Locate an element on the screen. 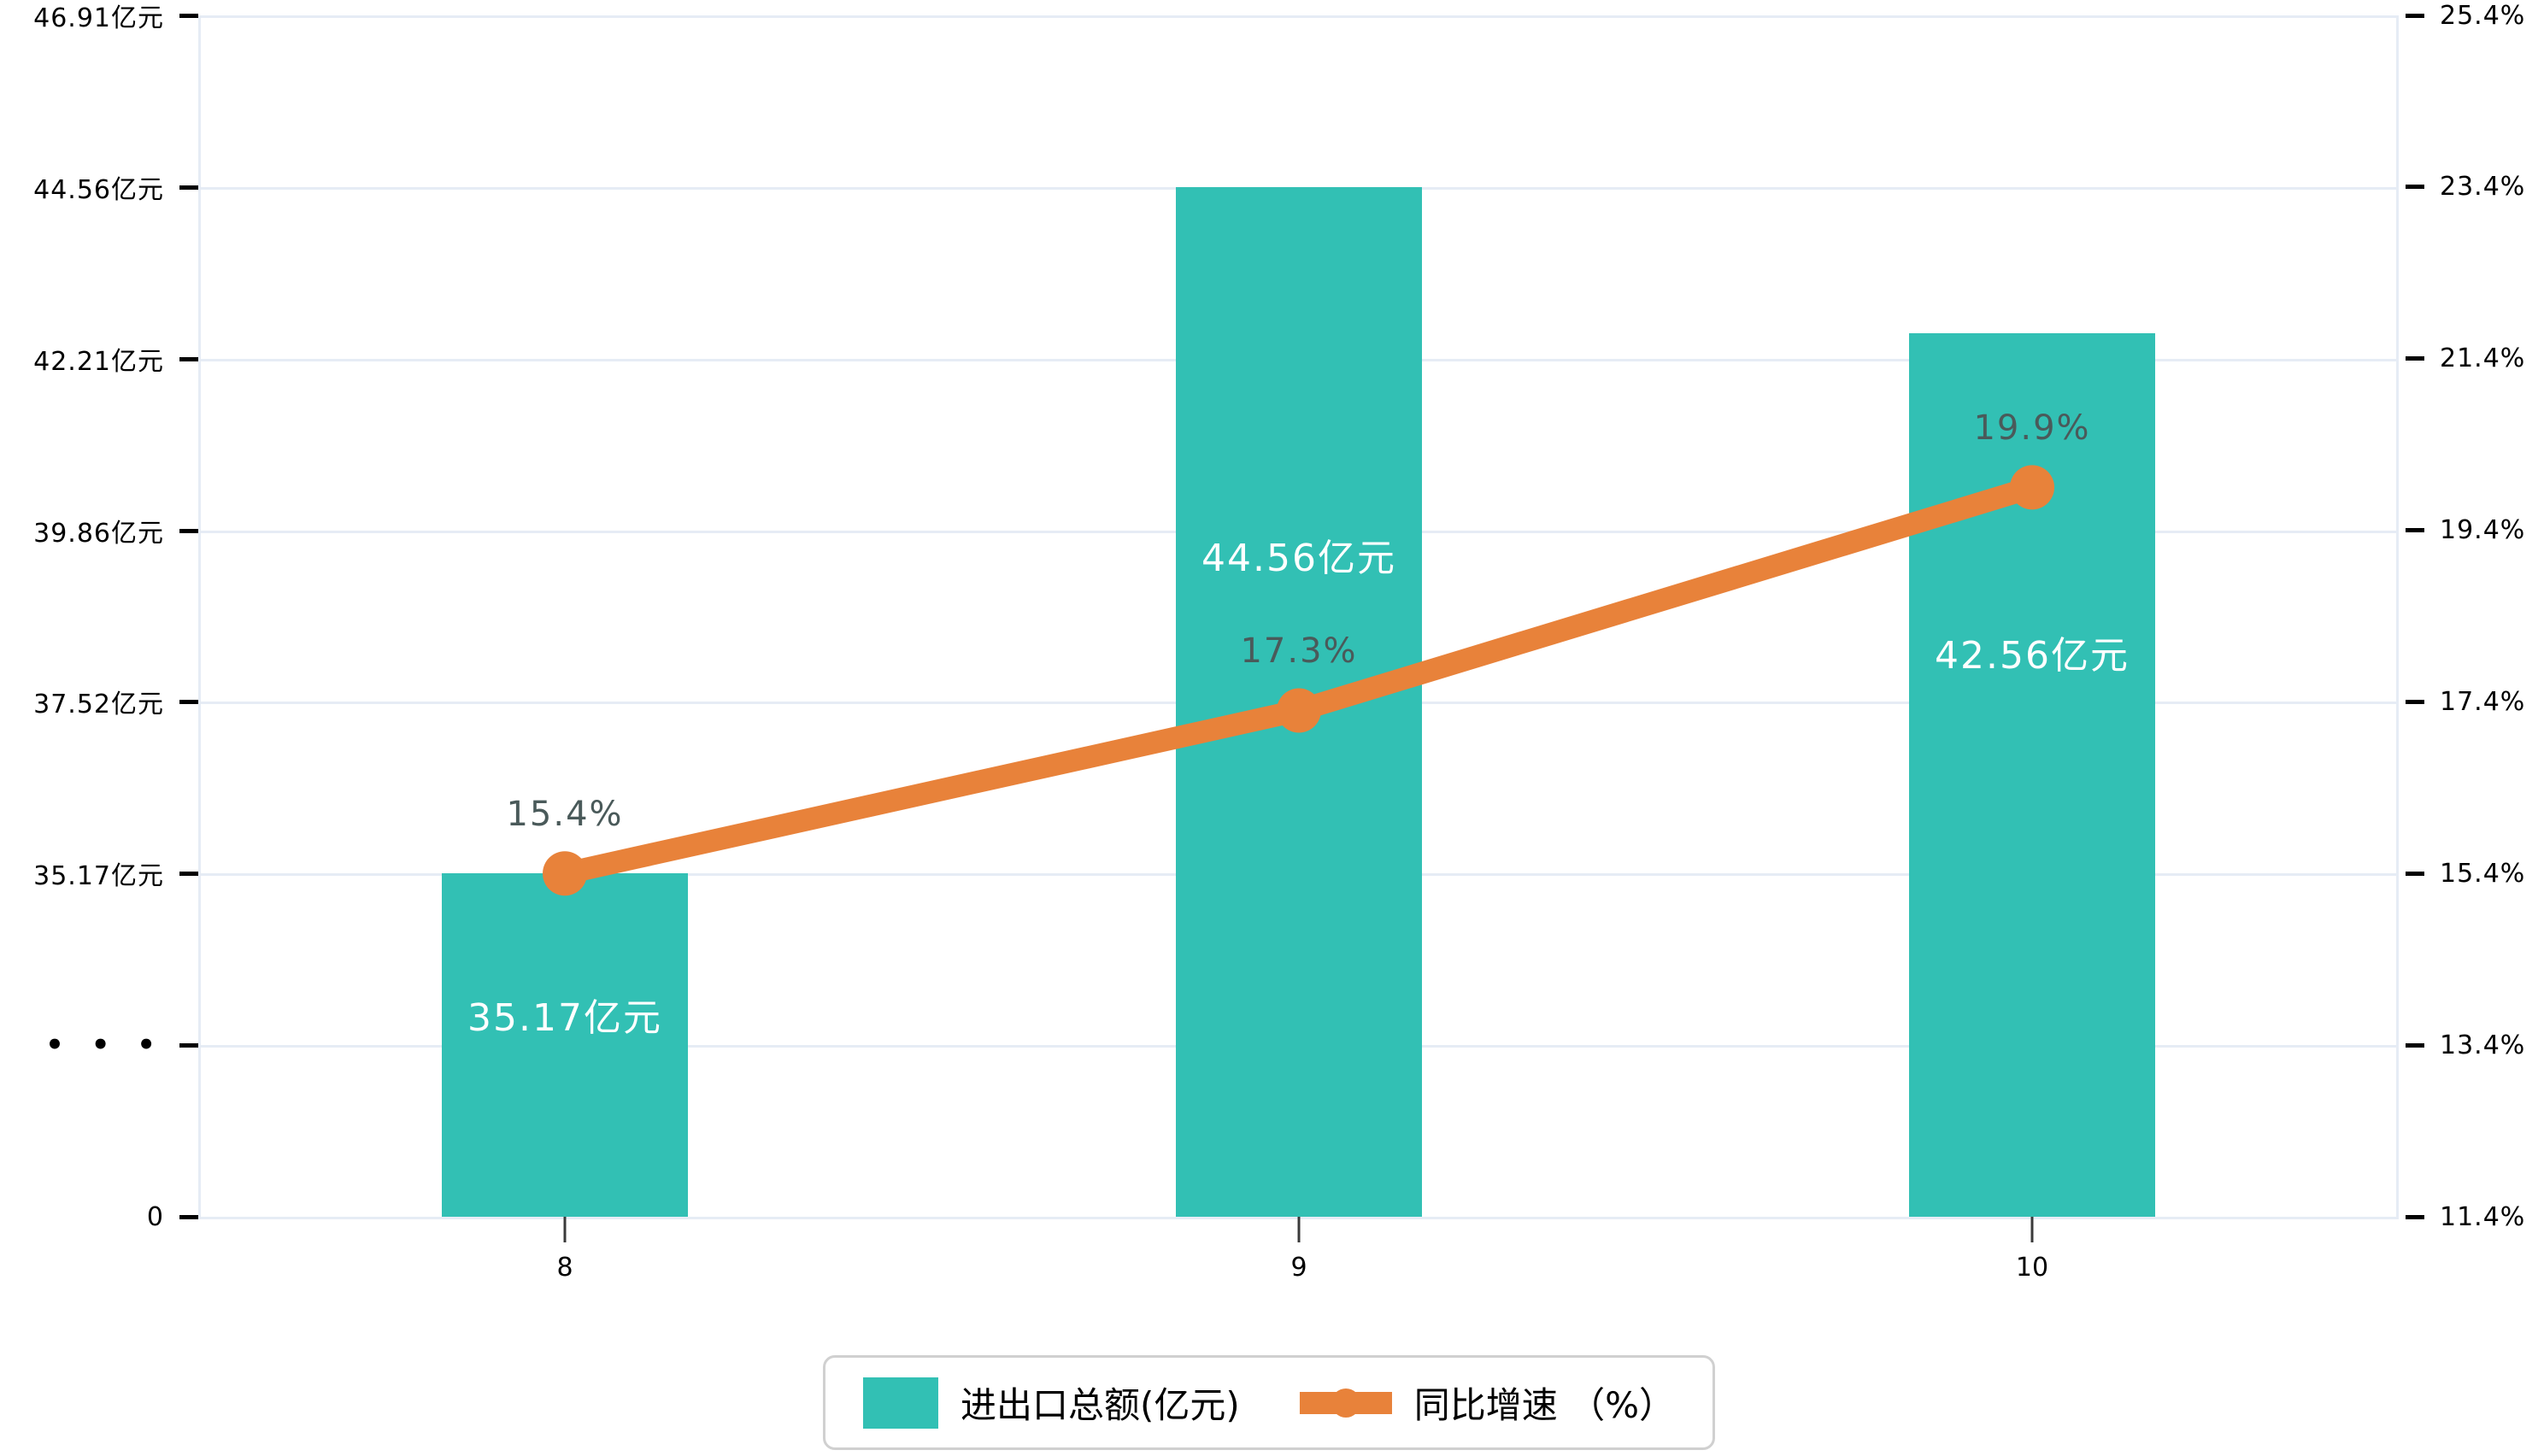 The height and width of the screenshot is (1456, 2538). legend-marker-icon is located at coordinates (1345, 1403).